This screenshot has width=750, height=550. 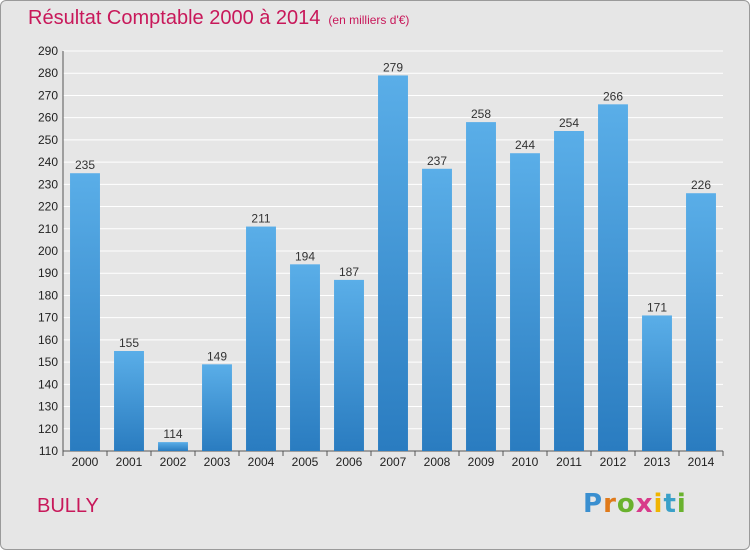 What do you see at coordinates (701, 462) in the screenshot?
I see `x-tick-label-2014: 2014` at bounding box center [701, 462].